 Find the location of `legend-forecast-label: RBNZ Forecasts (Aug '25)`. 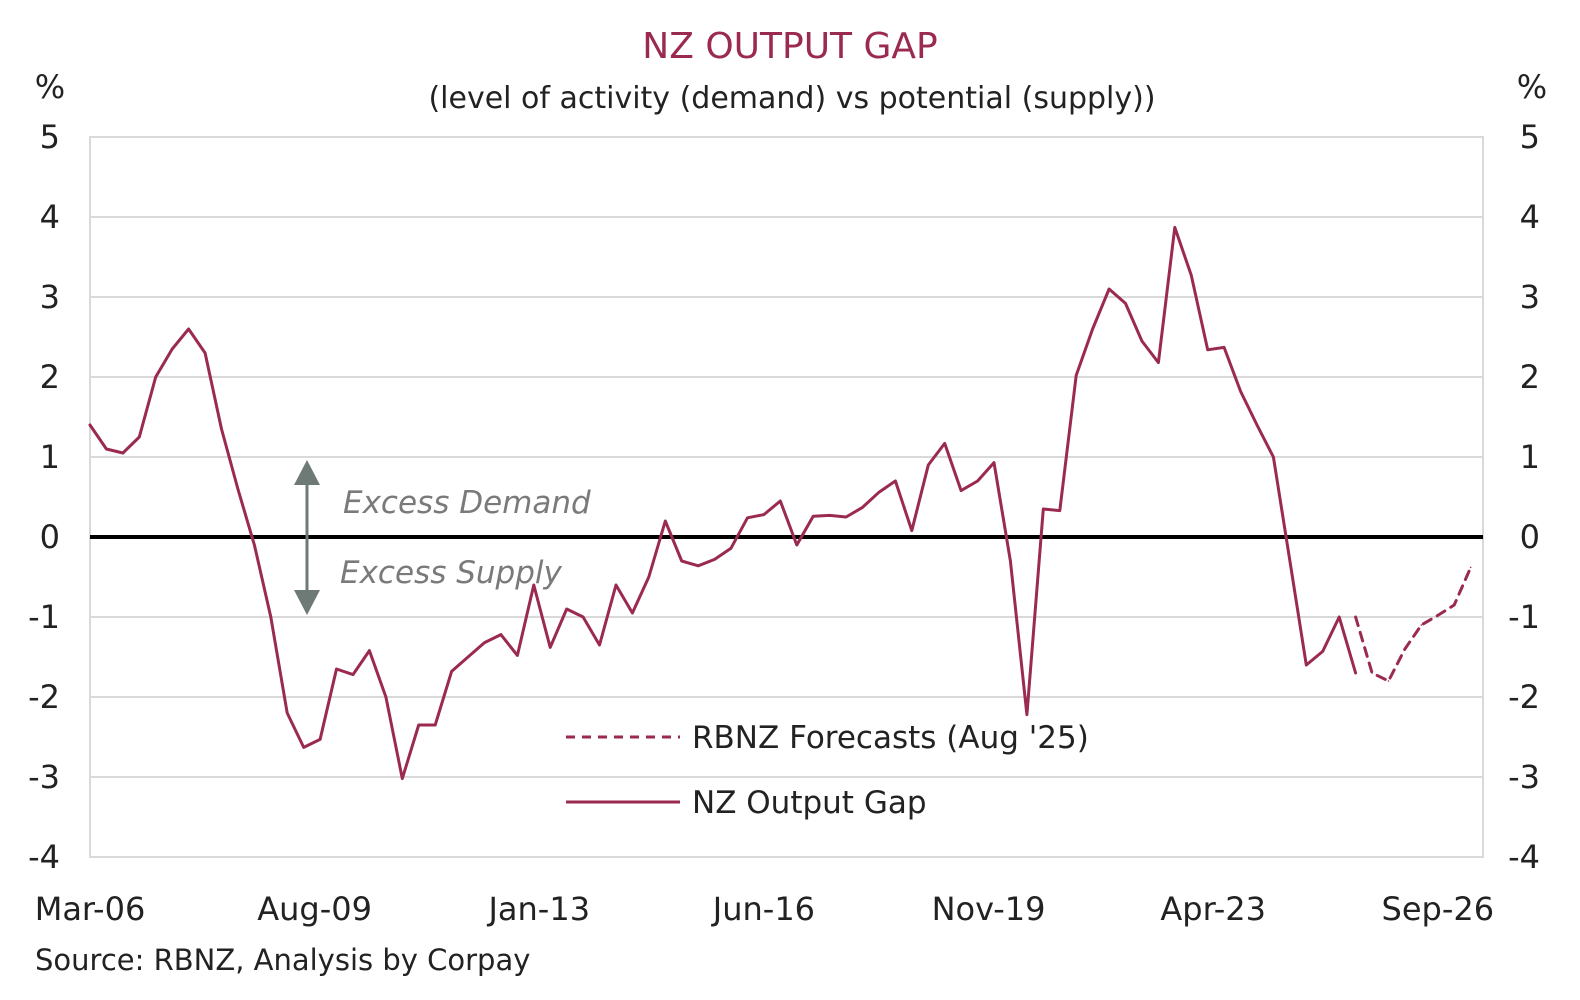

legend-forecast-label: RBNZ Forecasts (Aug '25) is located at coordinates (890, 738).